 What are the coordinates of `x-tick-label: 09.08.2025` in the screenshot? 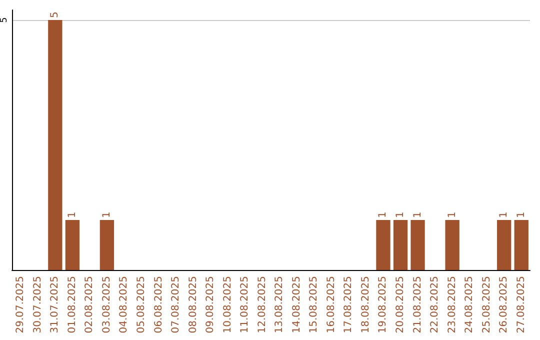 It's located at (210, 305).